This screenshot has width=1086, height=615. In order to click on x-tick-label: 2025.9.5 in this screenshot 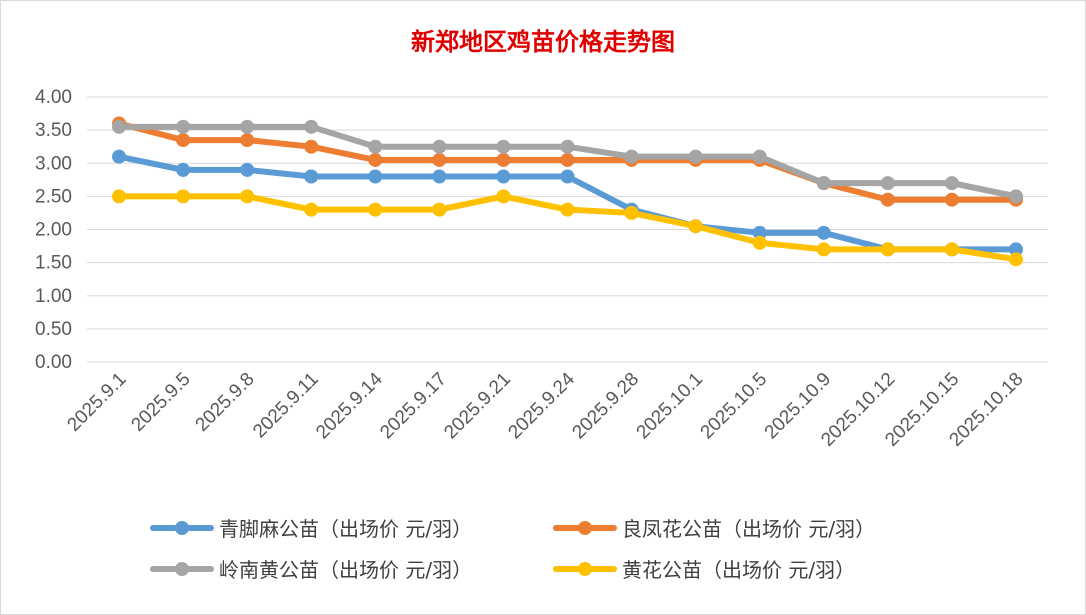, I will do `click(160, 402)`.